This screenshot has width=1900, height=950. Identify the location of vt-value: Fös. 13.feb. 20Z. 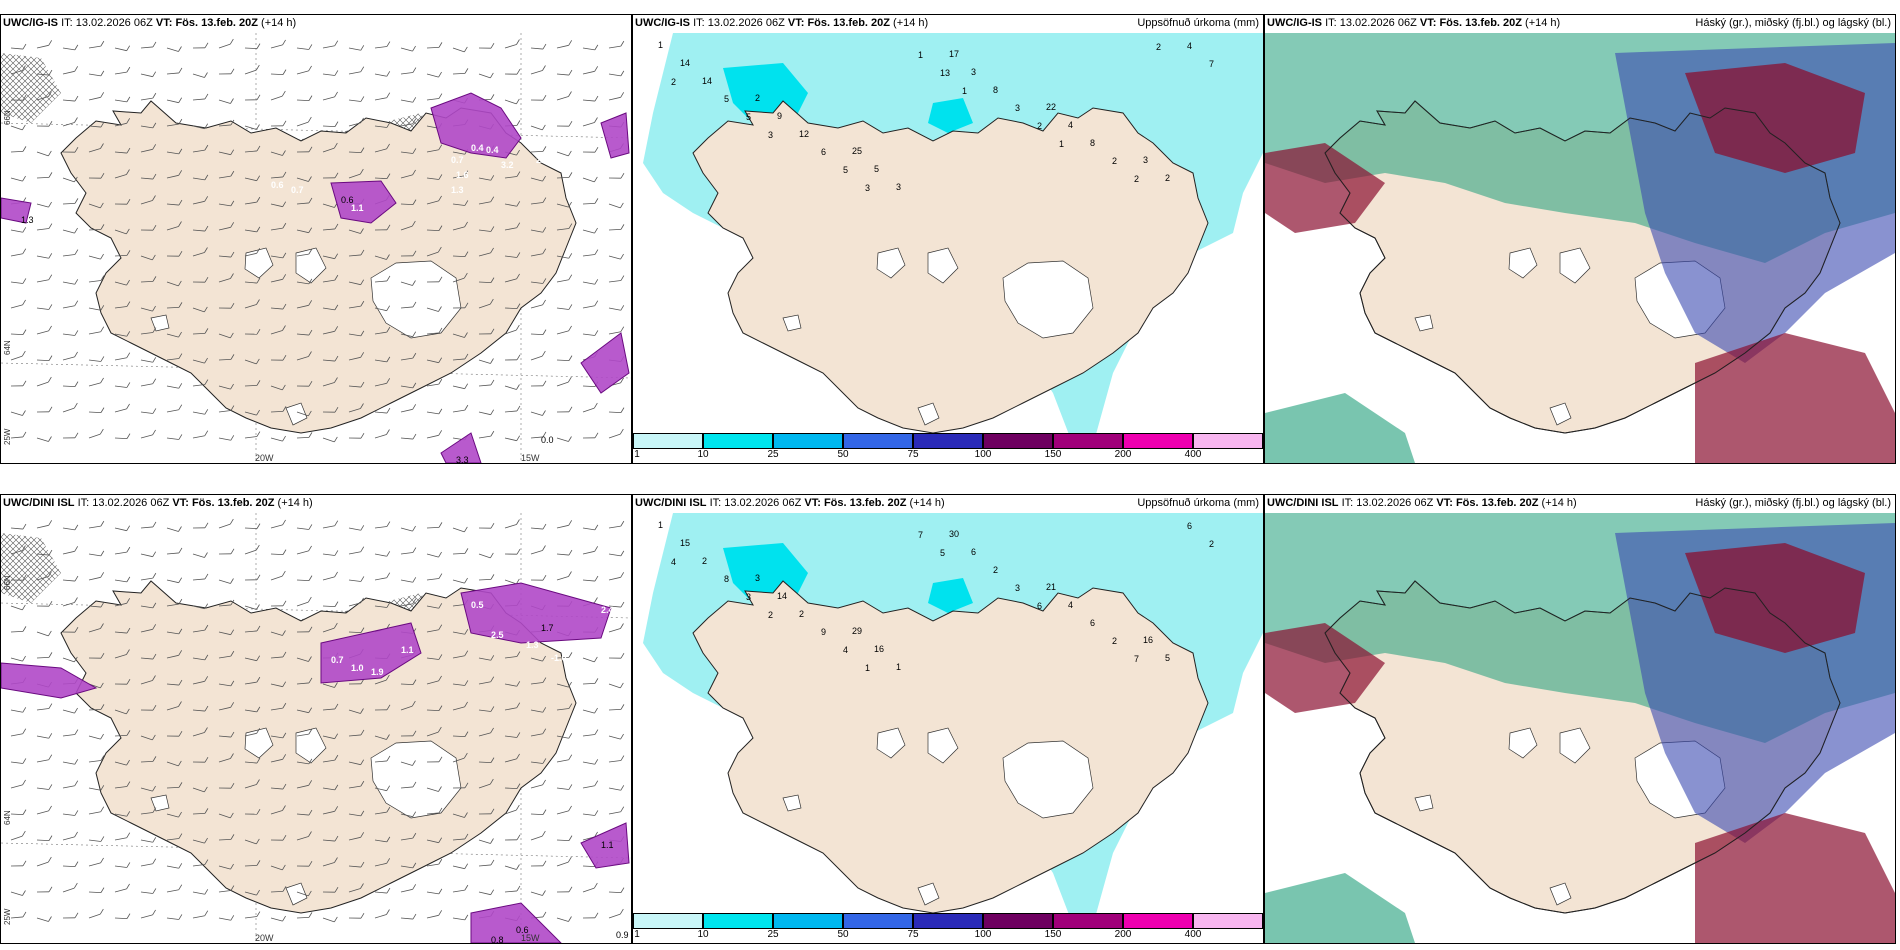
(1480, 23).